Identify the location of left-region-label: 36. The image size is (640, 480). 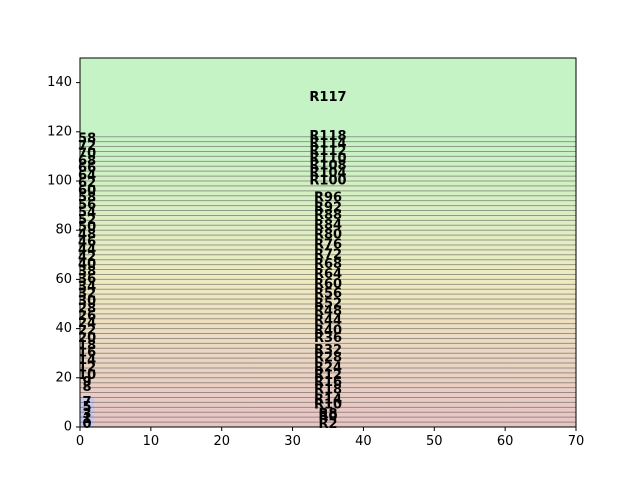
(87, 279).